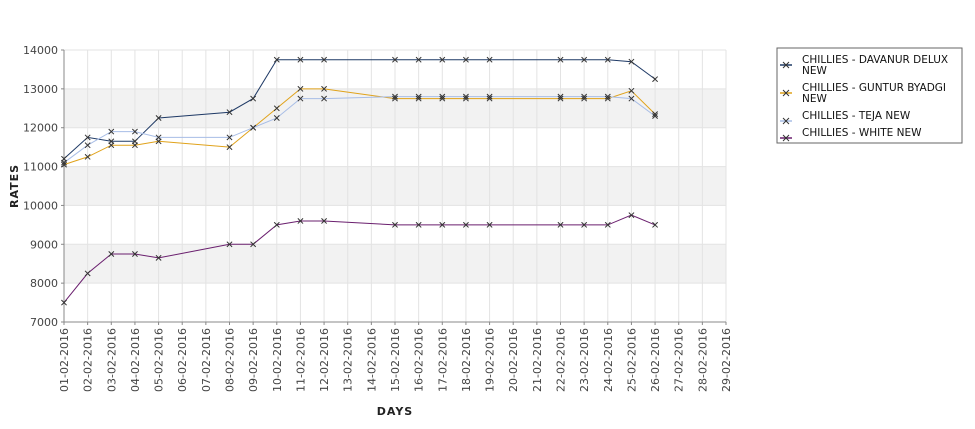  Describe the element at coordinates (584, 360) in the screenshot. I see `x-tick-label: 23-02-2016` at that location.